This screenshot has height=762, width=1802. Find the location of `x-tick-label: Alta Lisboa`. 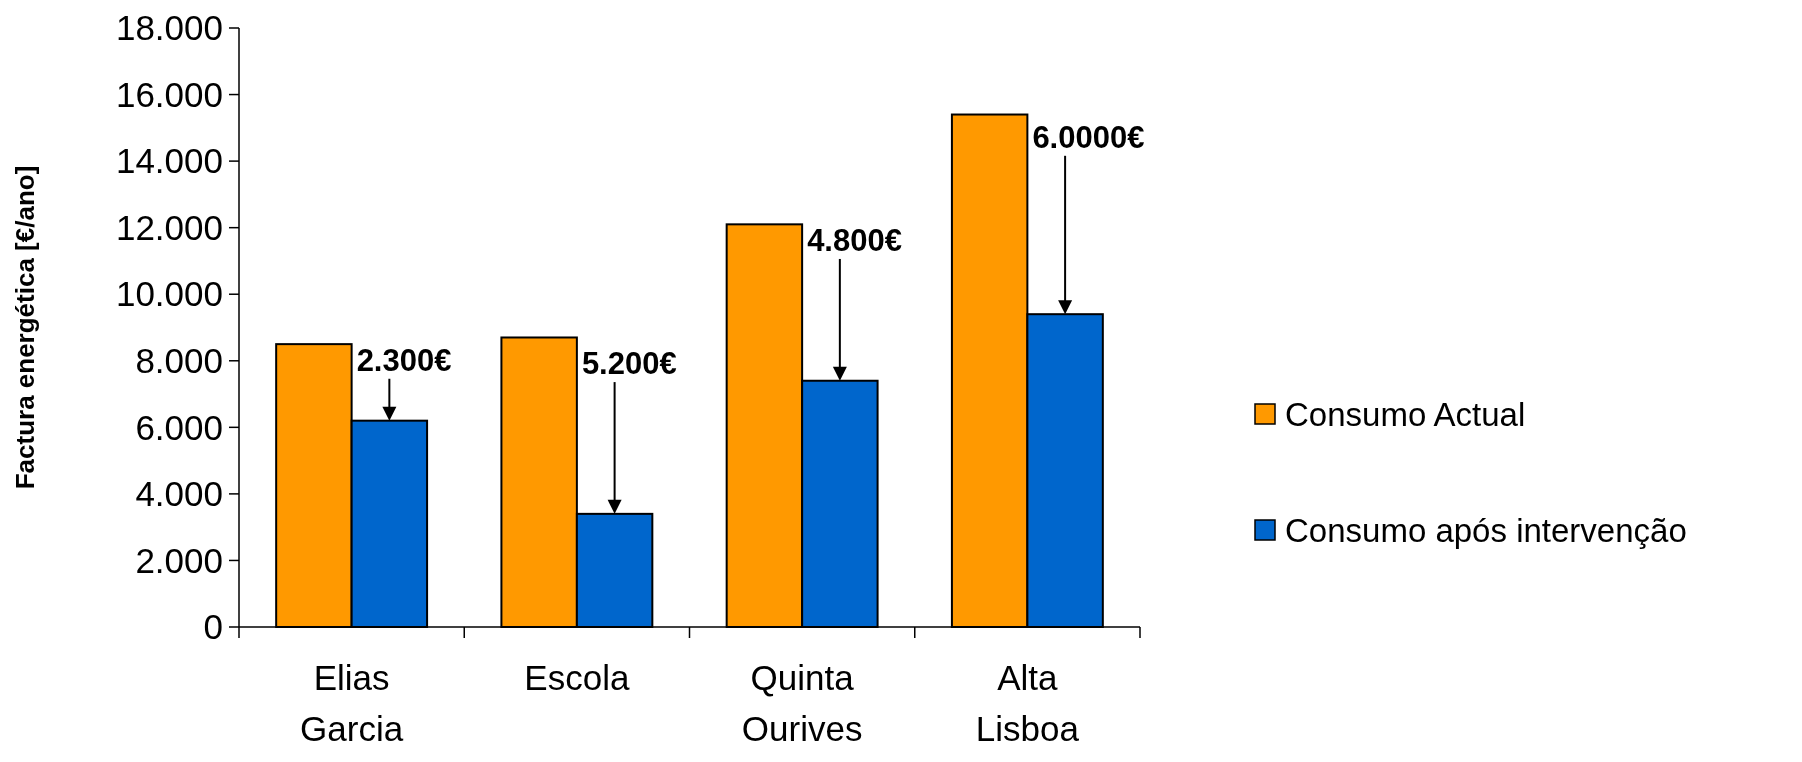

x-tick-label: Alta Lisboa is located at coordinates (1027, 703).